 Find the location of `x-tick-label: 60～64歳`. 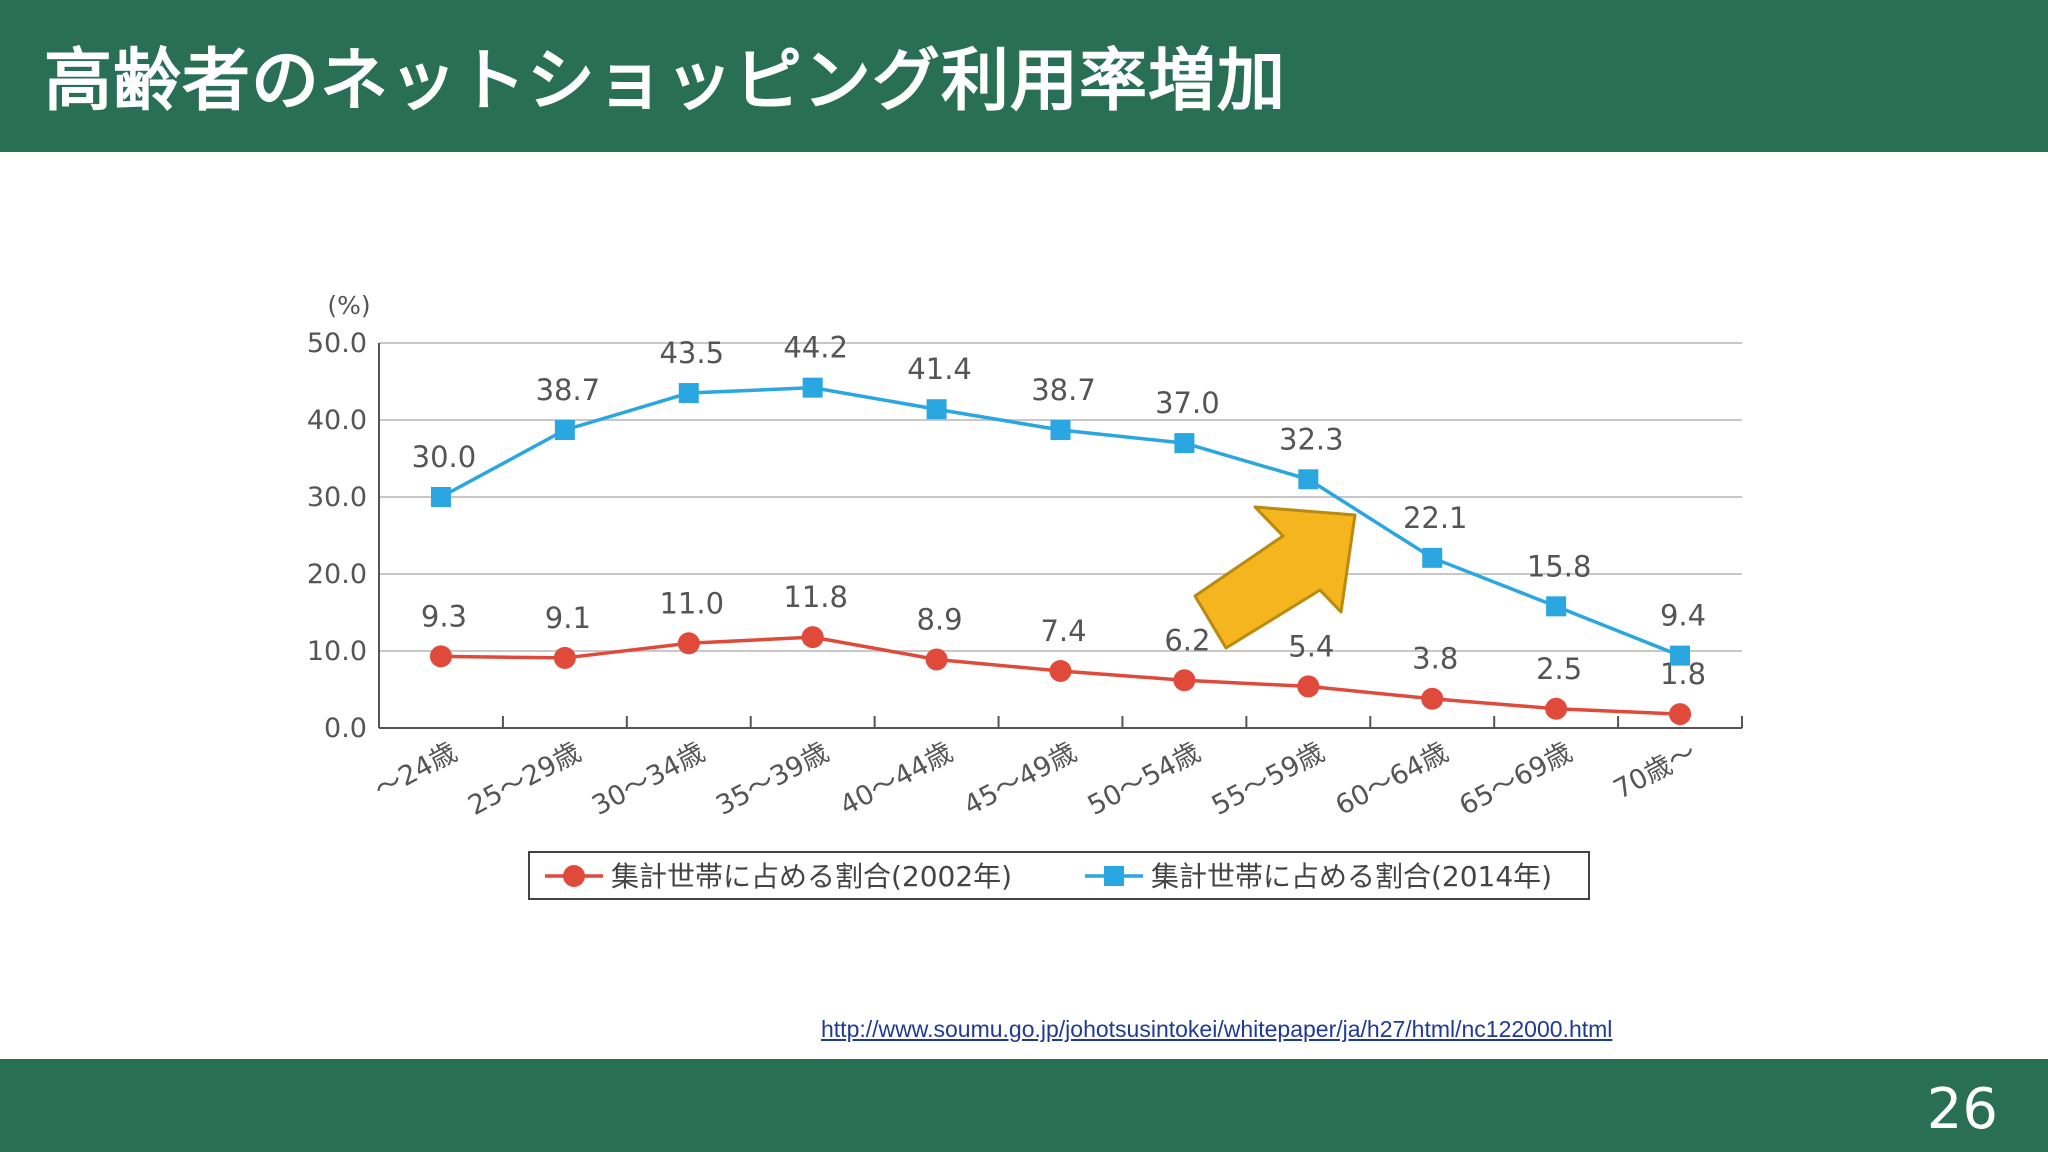

x-tick-label: 60～64歳 is located at coordinates (1392, 779).